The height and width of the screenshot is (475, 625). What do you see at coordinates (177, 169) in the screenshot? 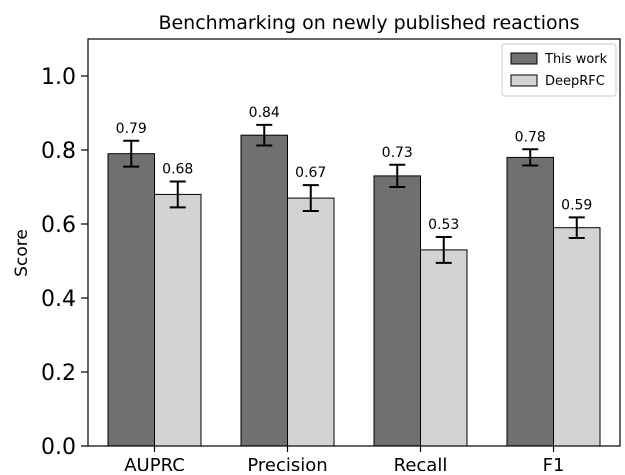
I see `data-label: 0.68` at bounding box center [177, 169].